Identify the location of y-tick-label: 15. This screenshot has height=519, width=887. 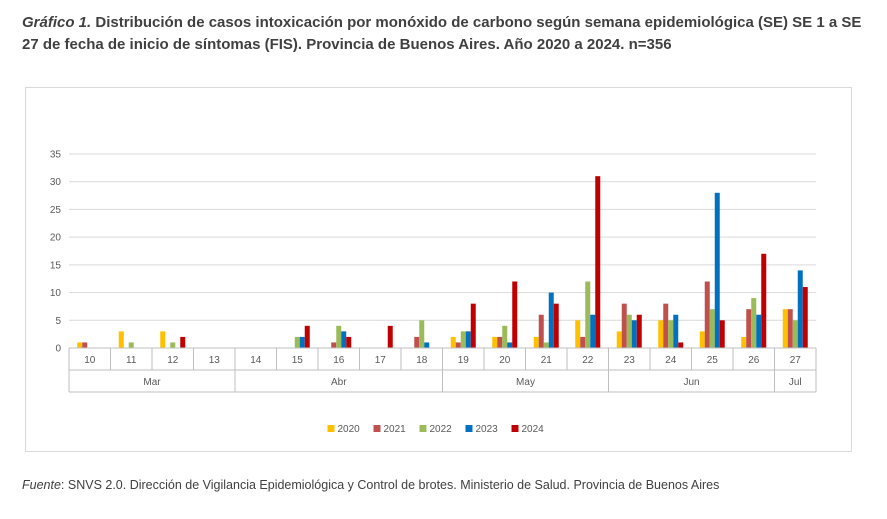
(56, 265).